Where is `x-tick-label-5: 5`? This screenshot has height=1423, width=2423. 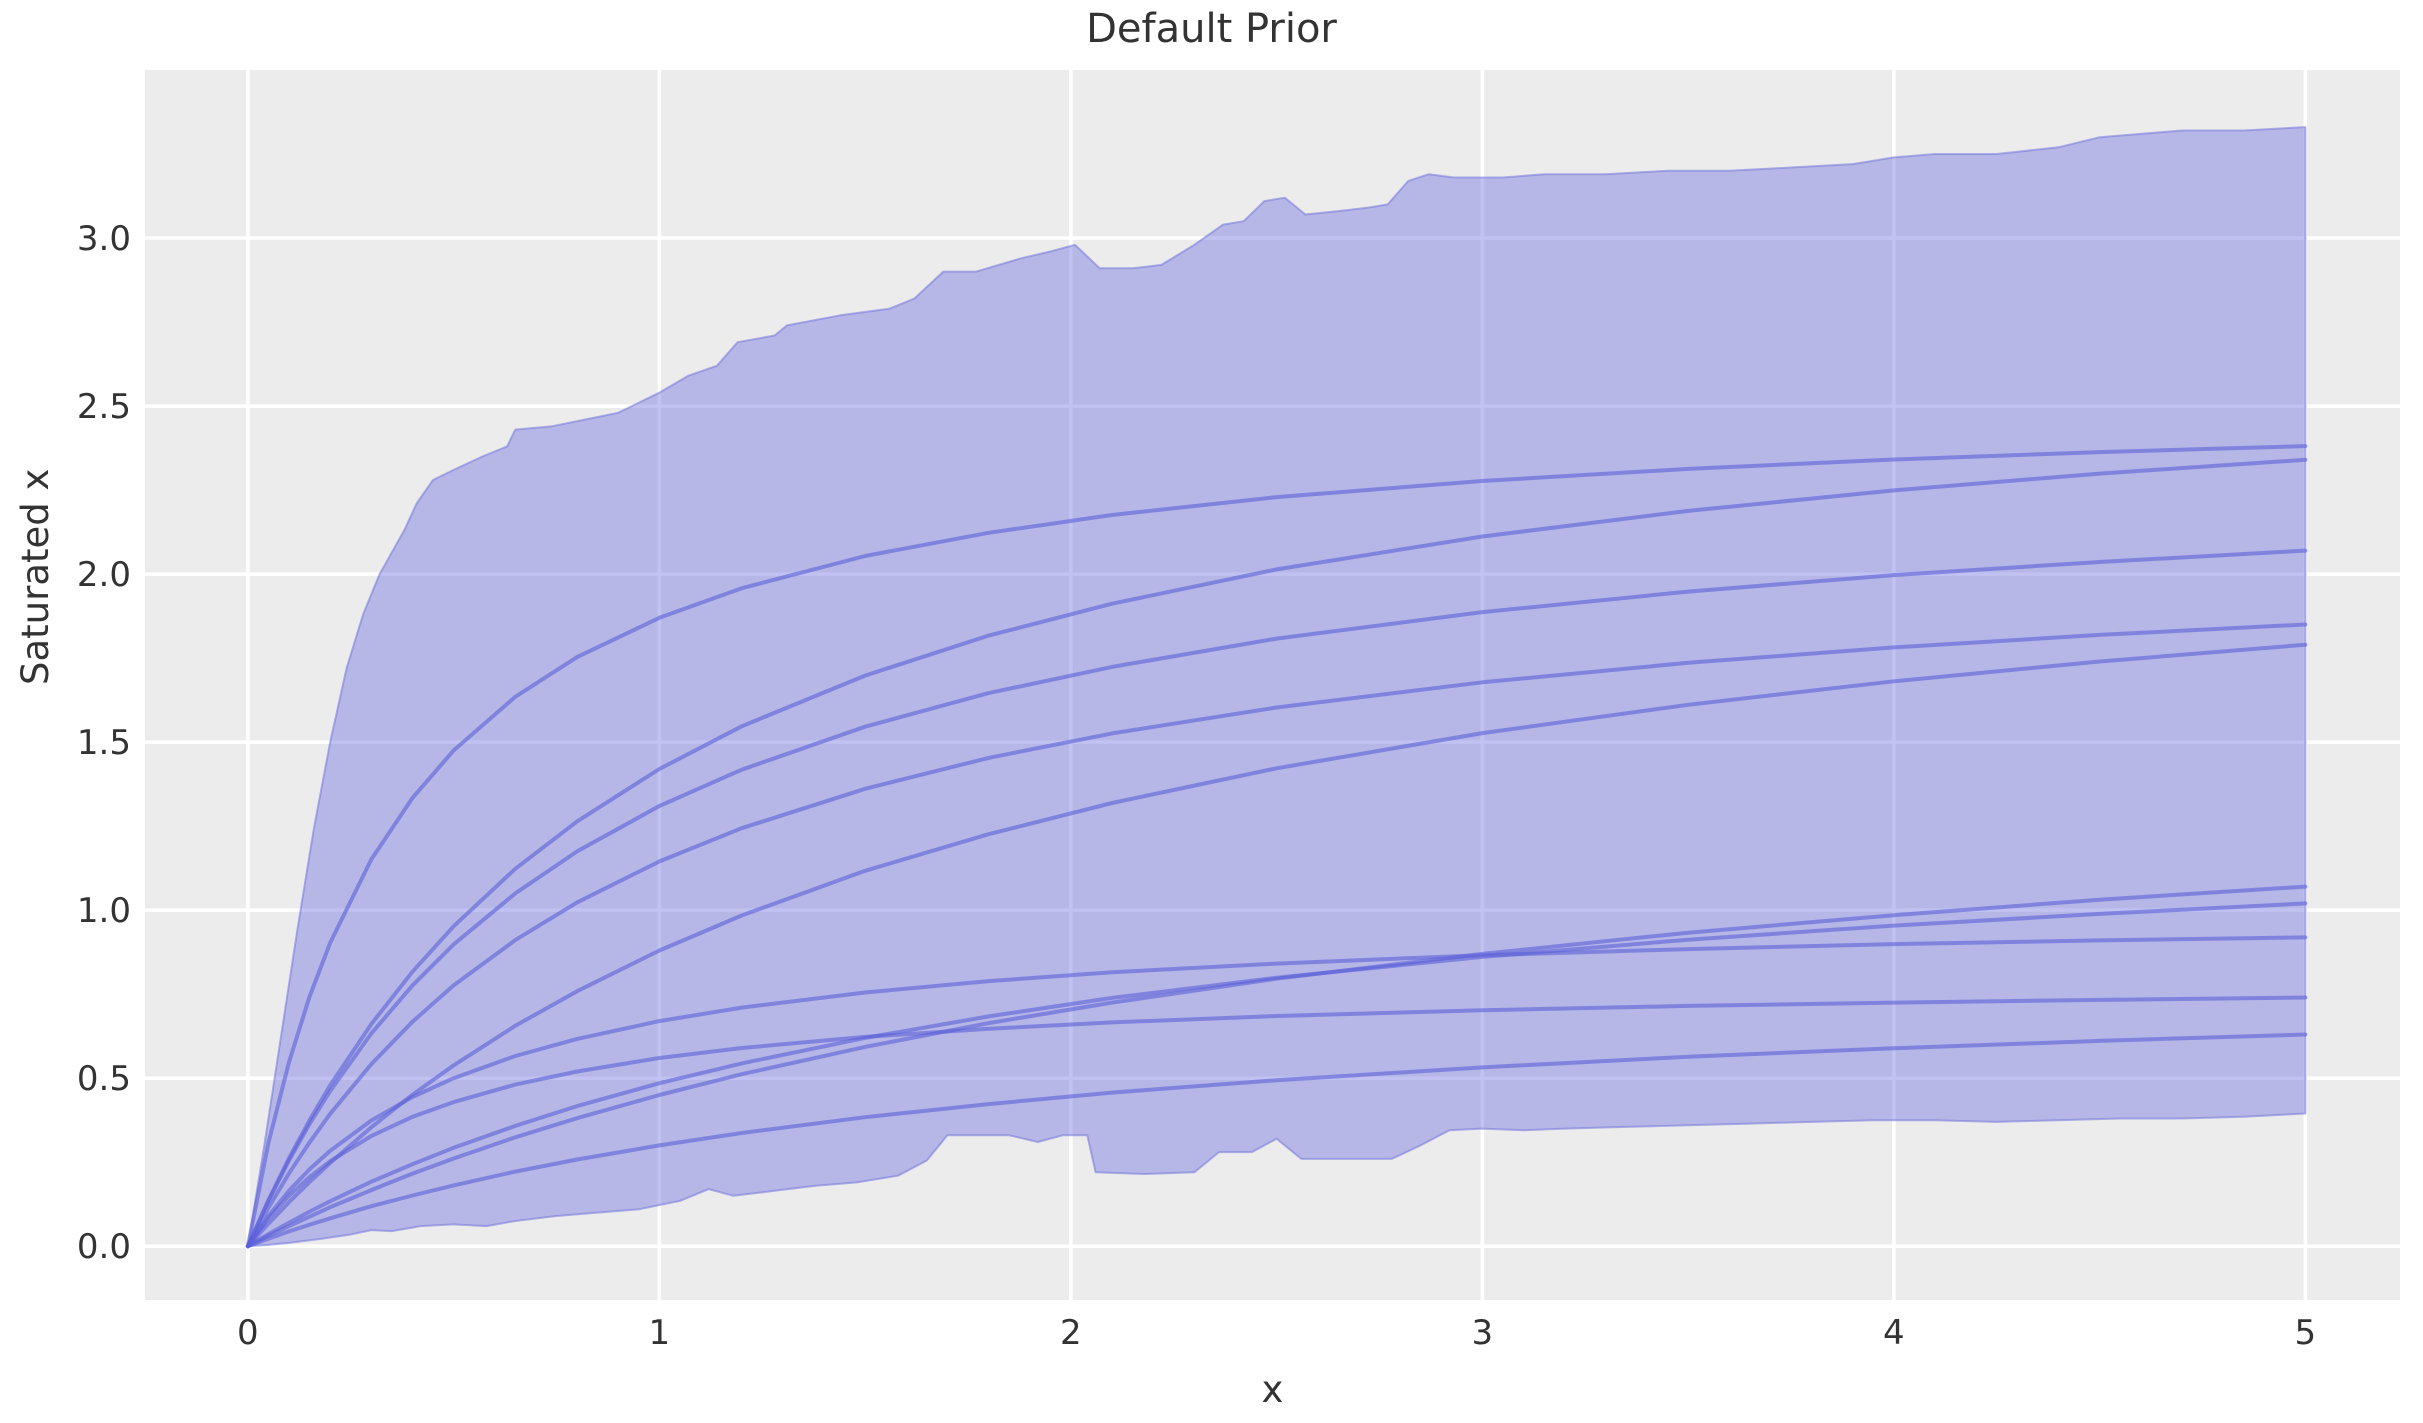 x-tick-label-5: 5 is located at coordinates (2306, 1333).